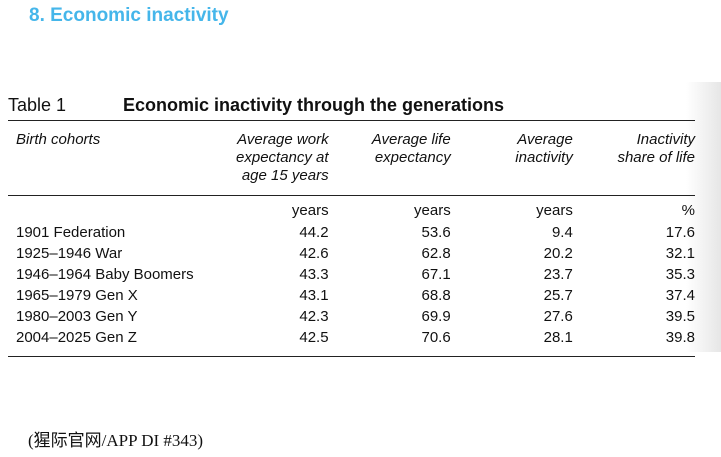  I want to click on table-row: 2004–2025 Gen Z 42.5 70.6 28.1 39.8, so click(351, 337).